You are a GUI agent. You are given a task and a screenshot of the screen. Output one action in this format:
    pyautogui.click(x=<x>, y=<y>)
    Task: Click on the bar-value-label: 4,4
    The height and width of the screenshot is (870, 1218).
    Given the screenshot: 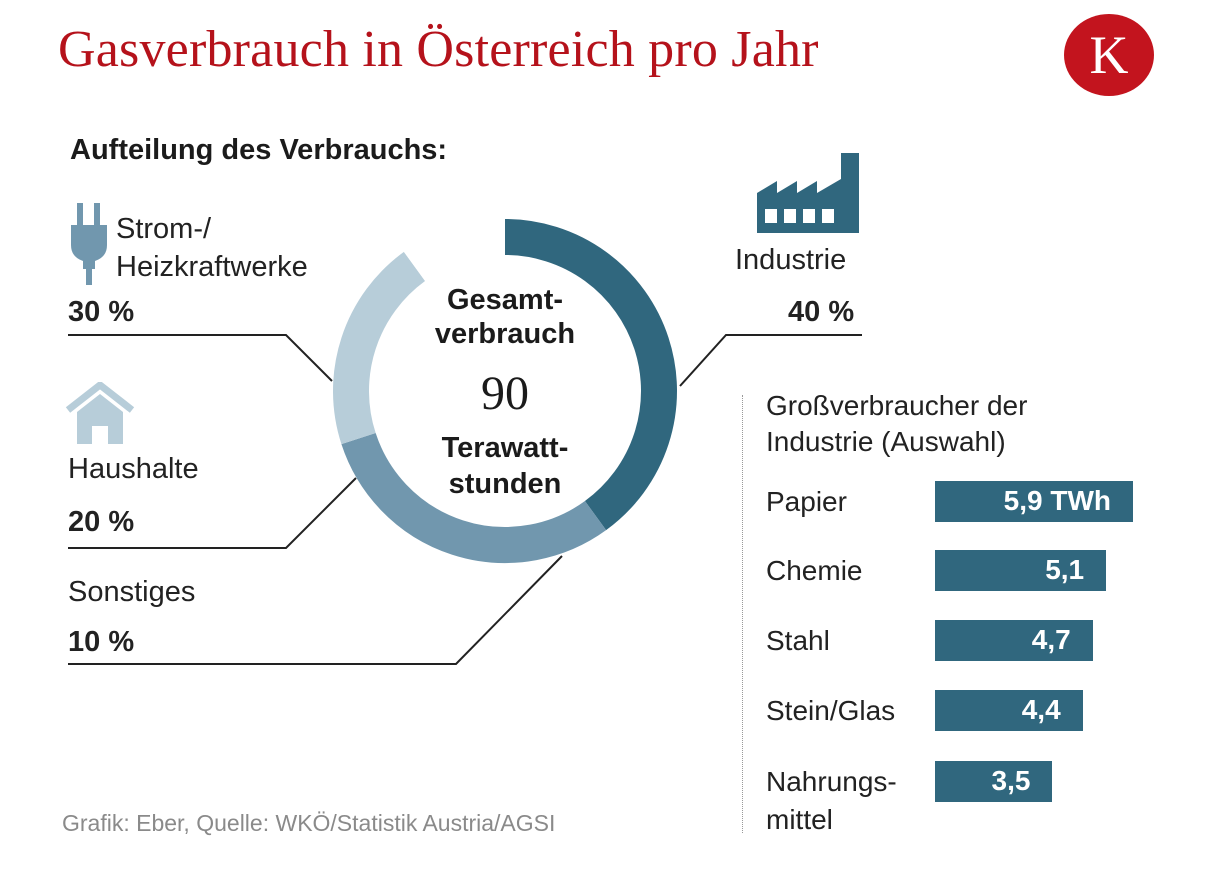 What is the action you would take?
    pyautogui.click(x=1041, y=709)
    